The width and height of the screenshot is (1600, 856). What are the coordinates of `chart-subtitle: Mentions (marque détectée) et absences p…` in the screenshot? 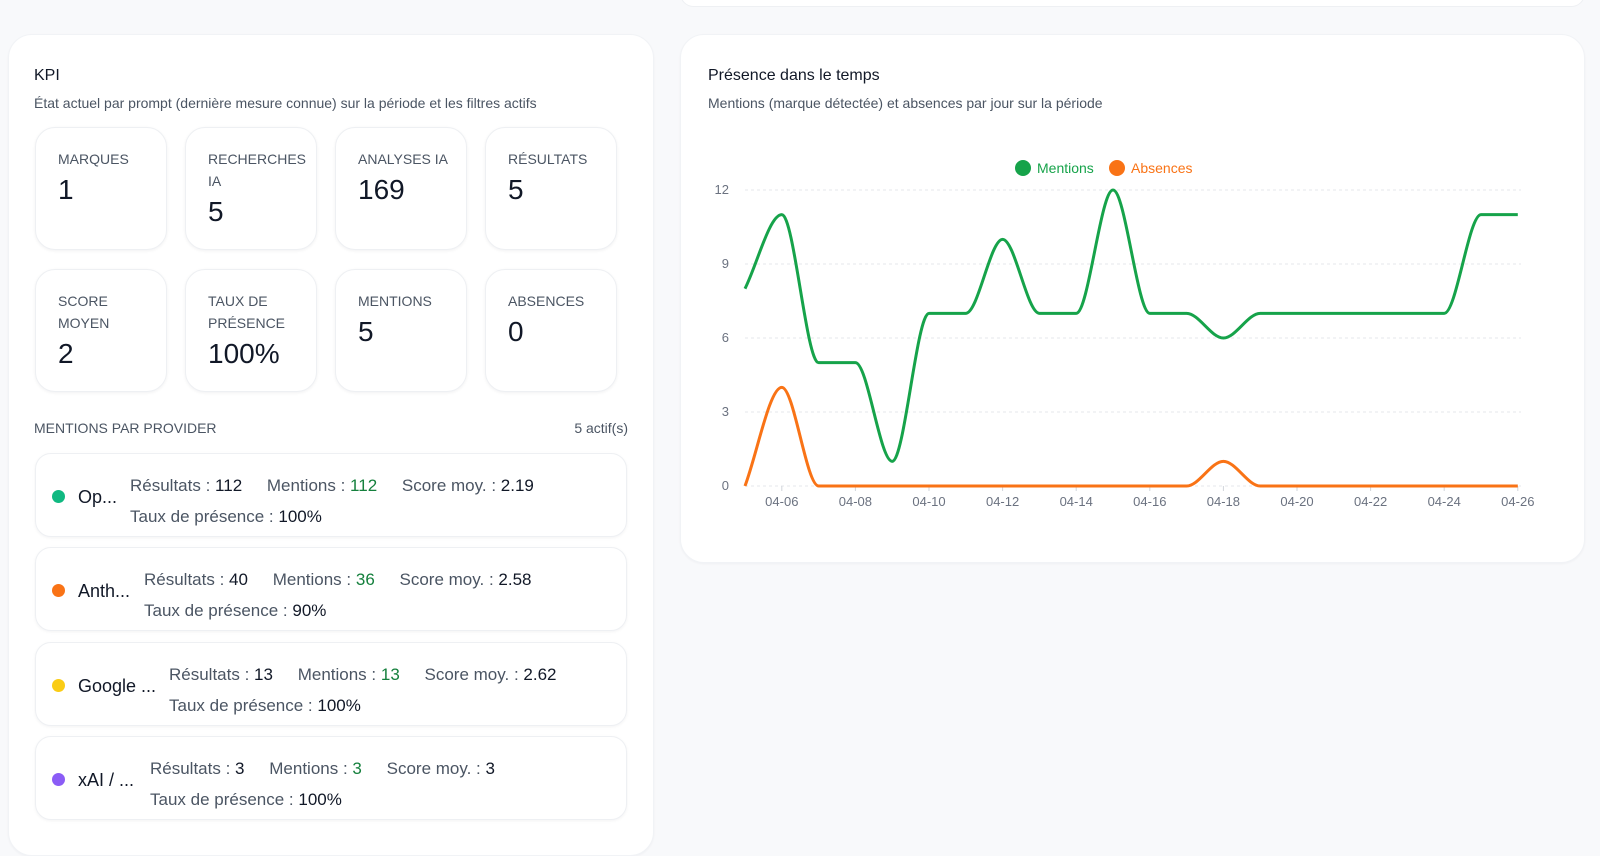 It's located at (905, 103).